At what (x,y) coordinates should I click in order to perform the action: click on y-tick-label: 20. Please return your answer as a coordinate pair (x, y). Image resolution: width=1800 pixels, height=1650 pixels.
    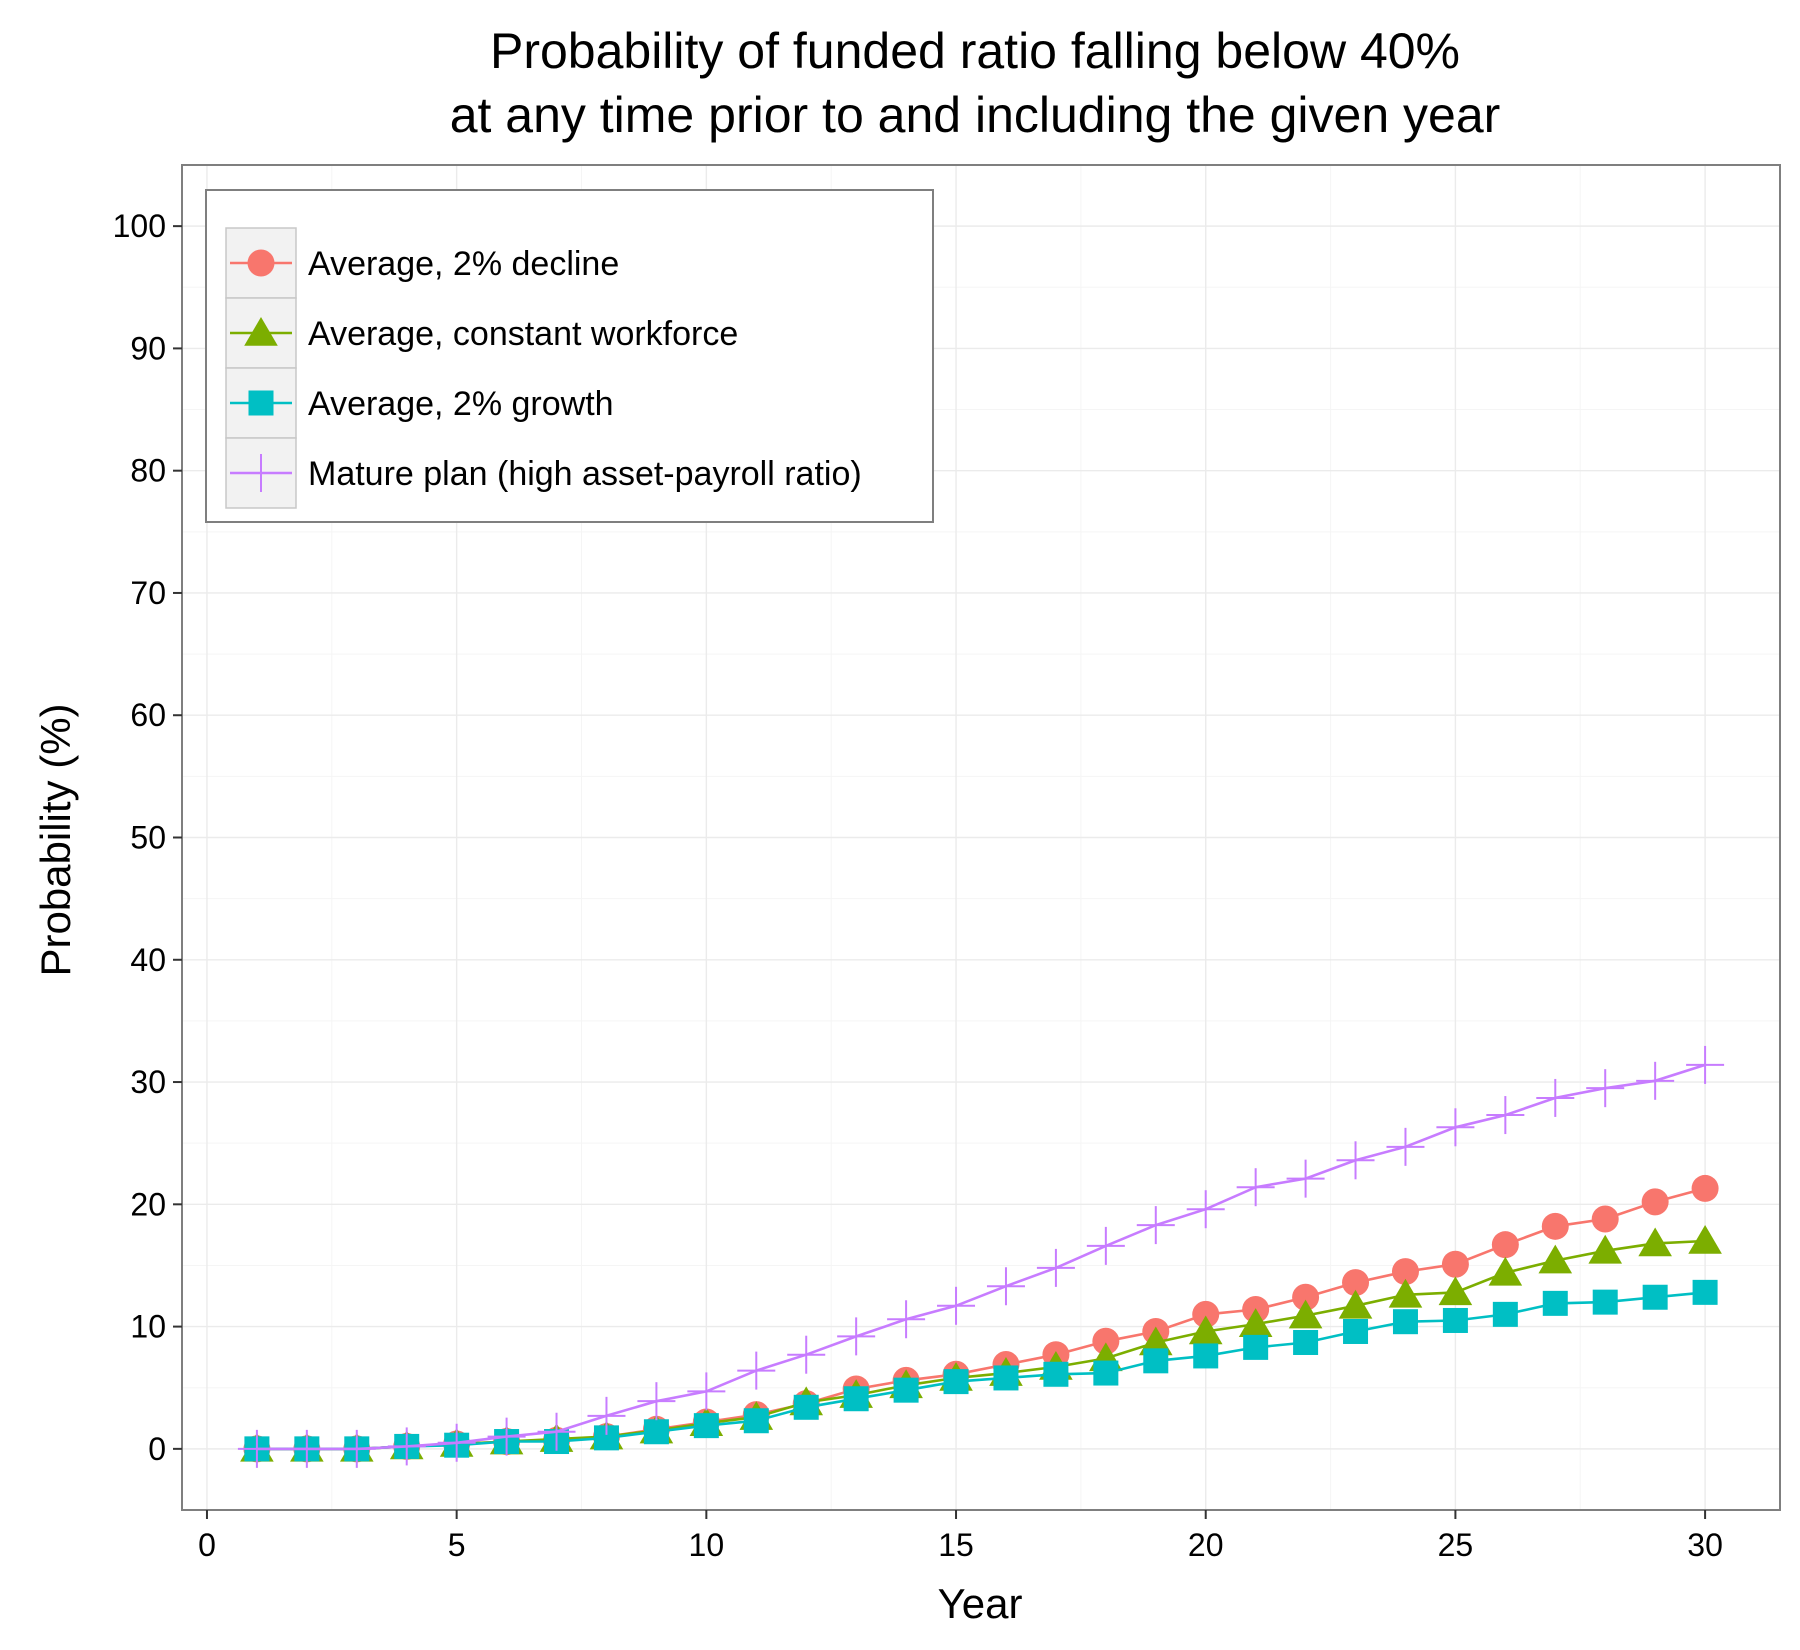
    Looking at the image, I should click on (148, 1204).